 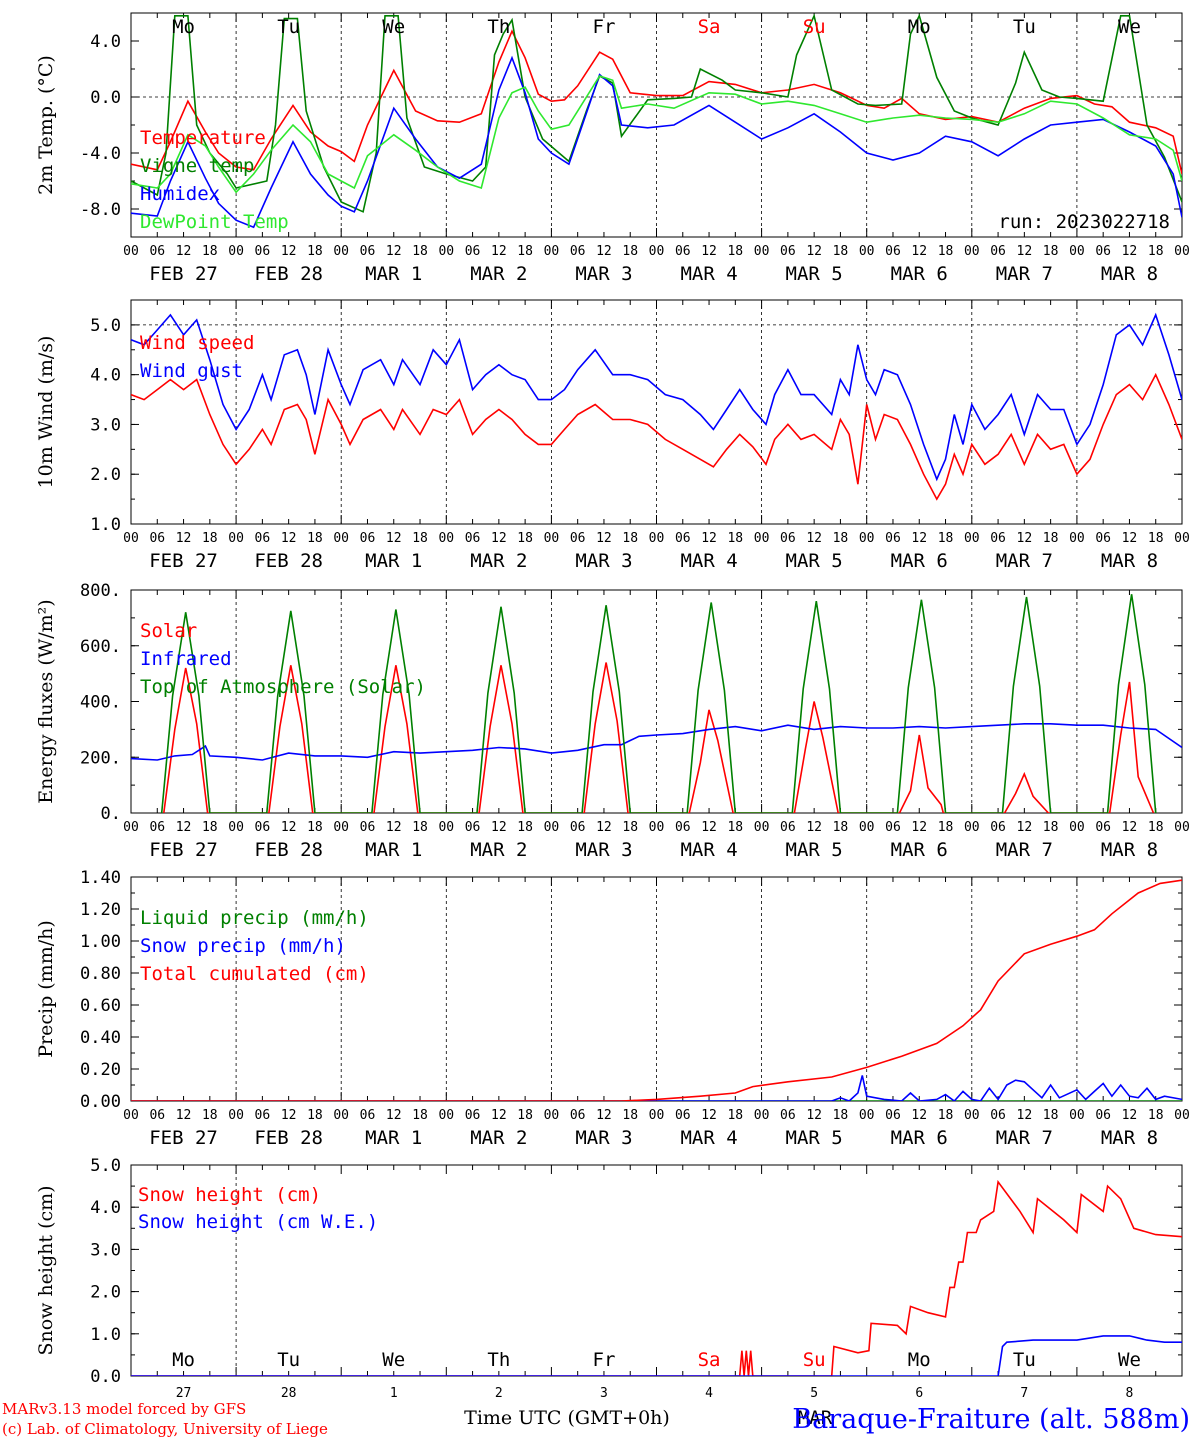 I want to click on y-axis-title: Snow height (cm), so click(x=46, y=1270).